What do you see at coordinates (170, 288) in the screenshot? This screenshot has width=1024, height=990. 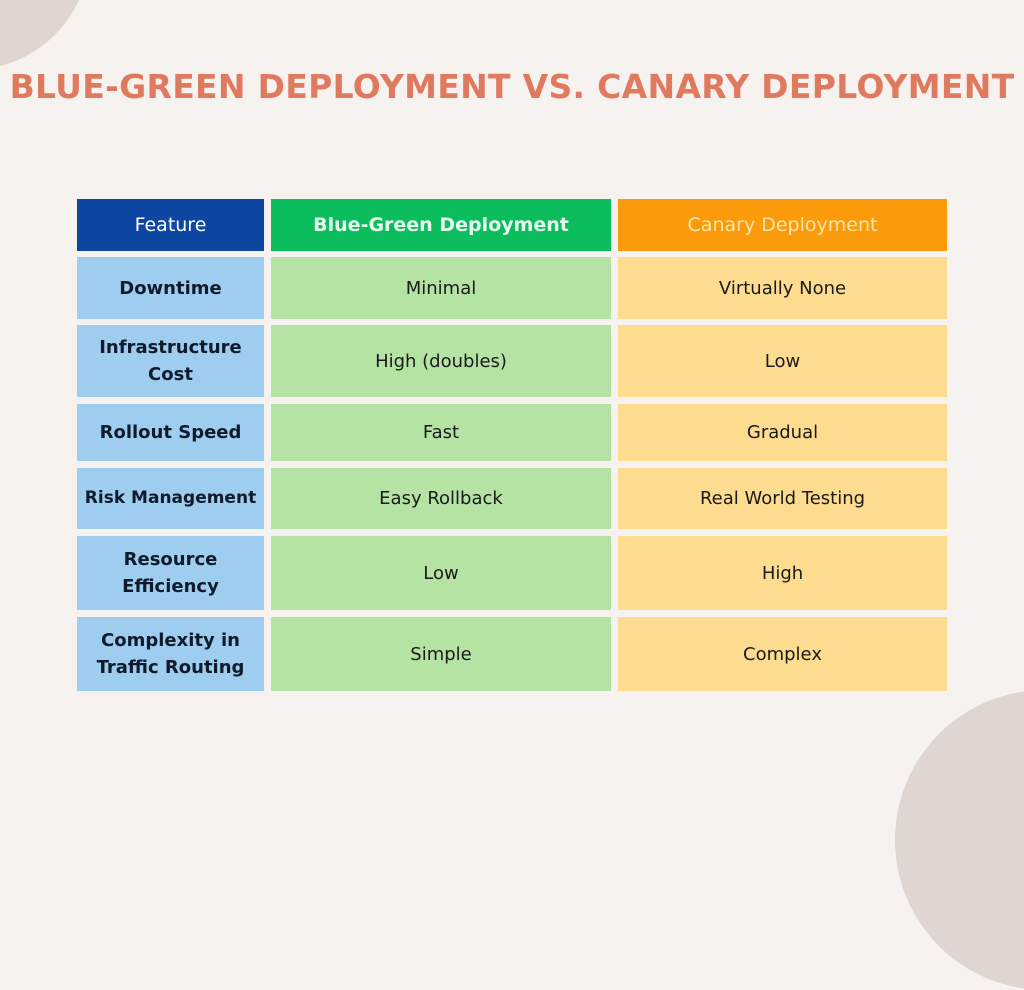 I see `row-downtime-feature: Downtime` at bounding box center [170, 288].